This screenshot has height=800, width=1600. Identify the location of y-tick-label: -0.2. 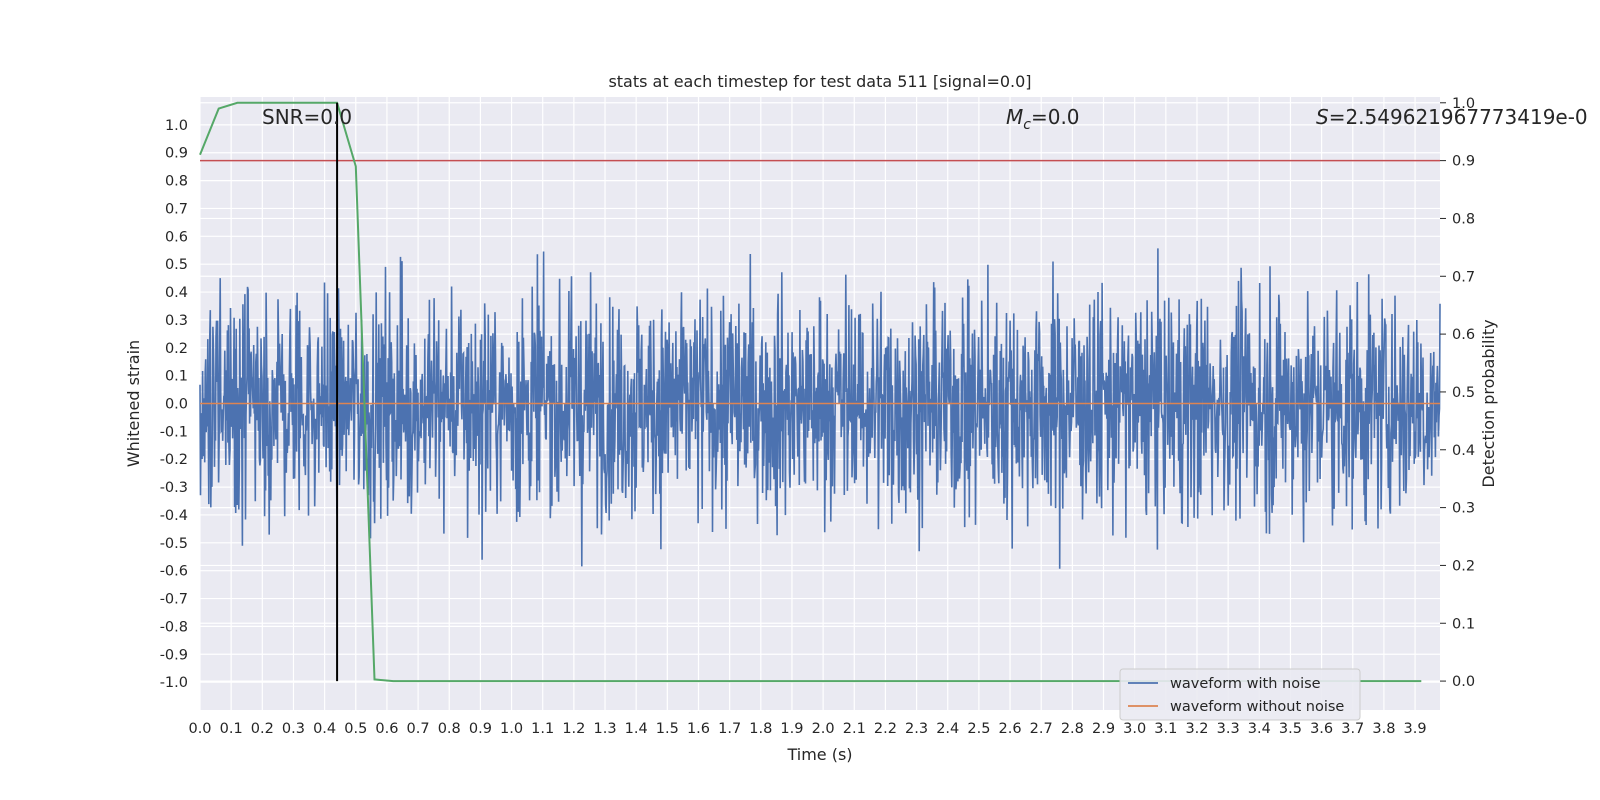
(174, 460).